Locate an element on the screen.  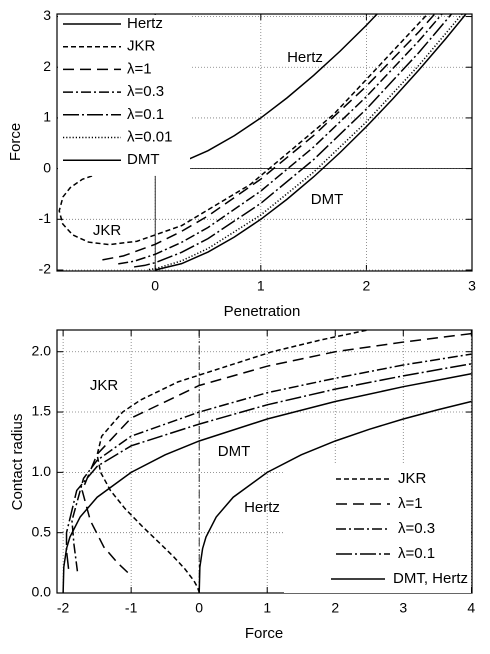
legend-label: Hertz is located at coordinates (145, 23).